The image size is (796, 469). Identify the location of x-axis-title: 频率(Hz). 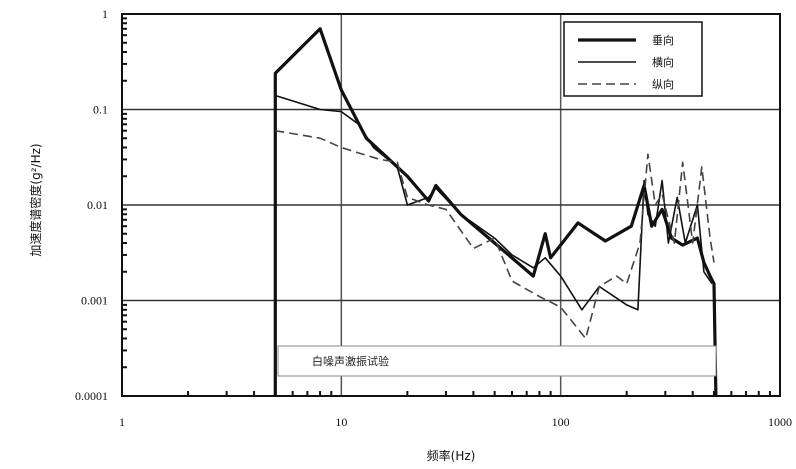
(451, 455).